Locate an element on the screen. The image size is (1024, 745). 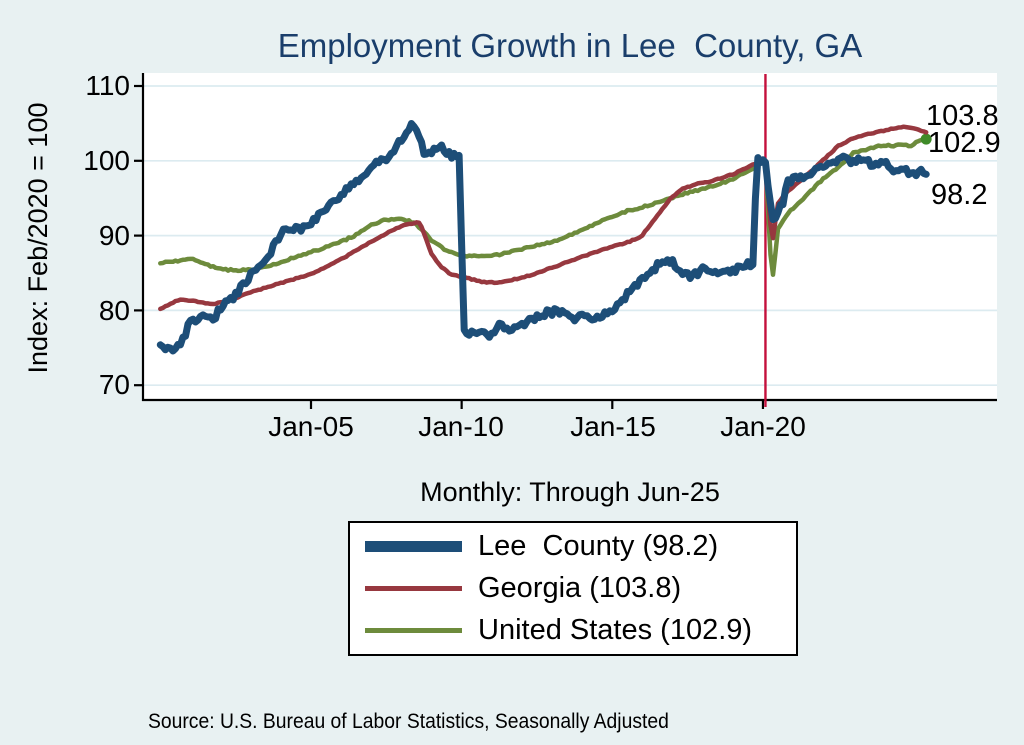
legend-item-united-states: United States (102.9) is located at coordinates (573, 631).